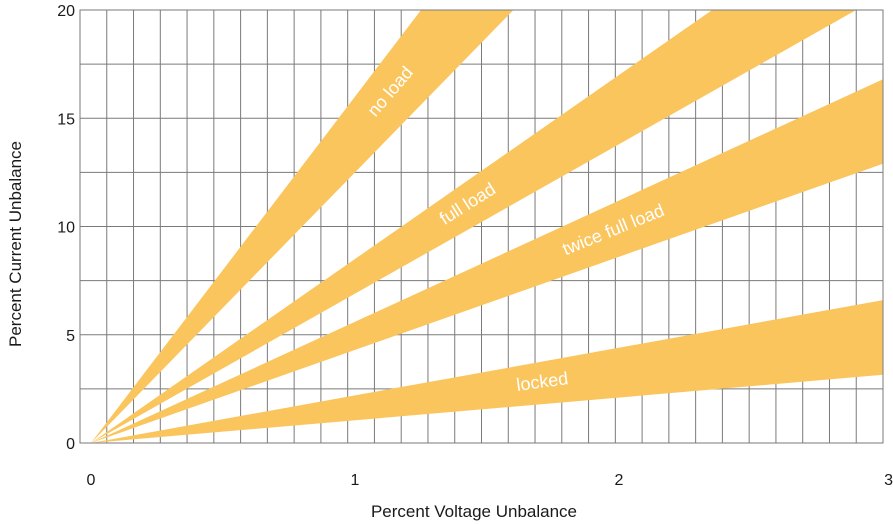 The width and height of the screenshot is (893, 524). I want to click on x-tick-label: 1, so click(355, 480).